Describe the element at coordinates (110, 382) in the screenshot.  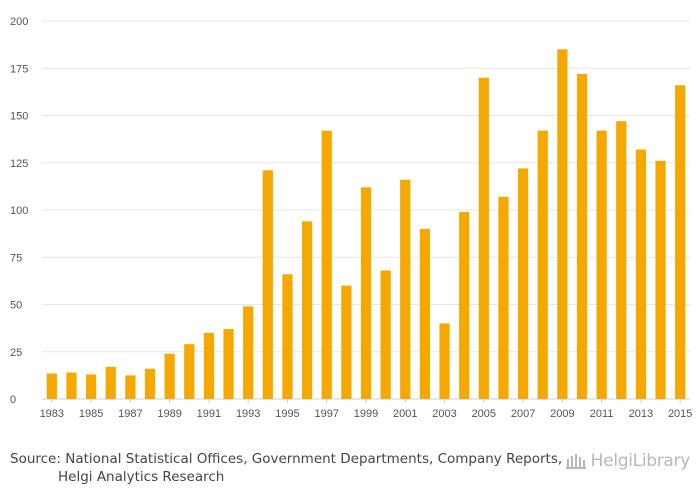
I see `bar-1986` at that location.